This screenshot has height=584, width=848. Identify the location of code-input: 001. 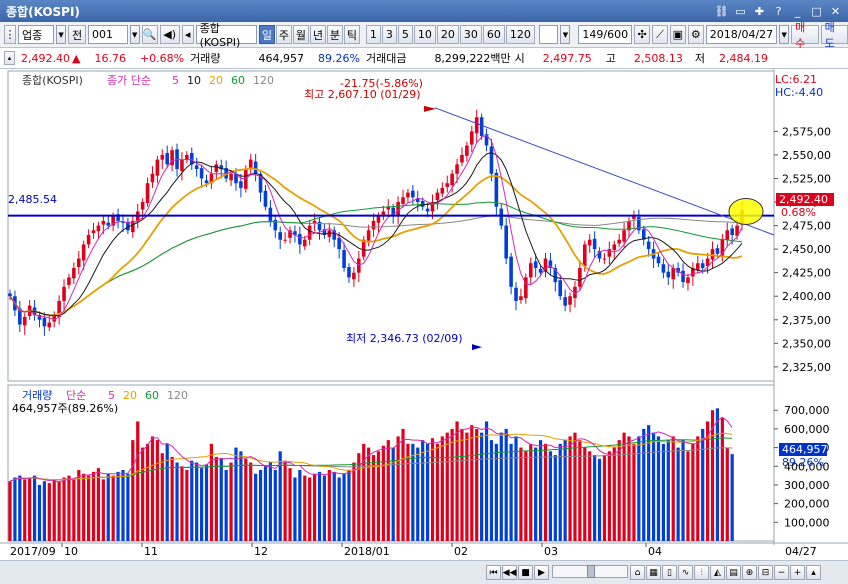
(108, 34).